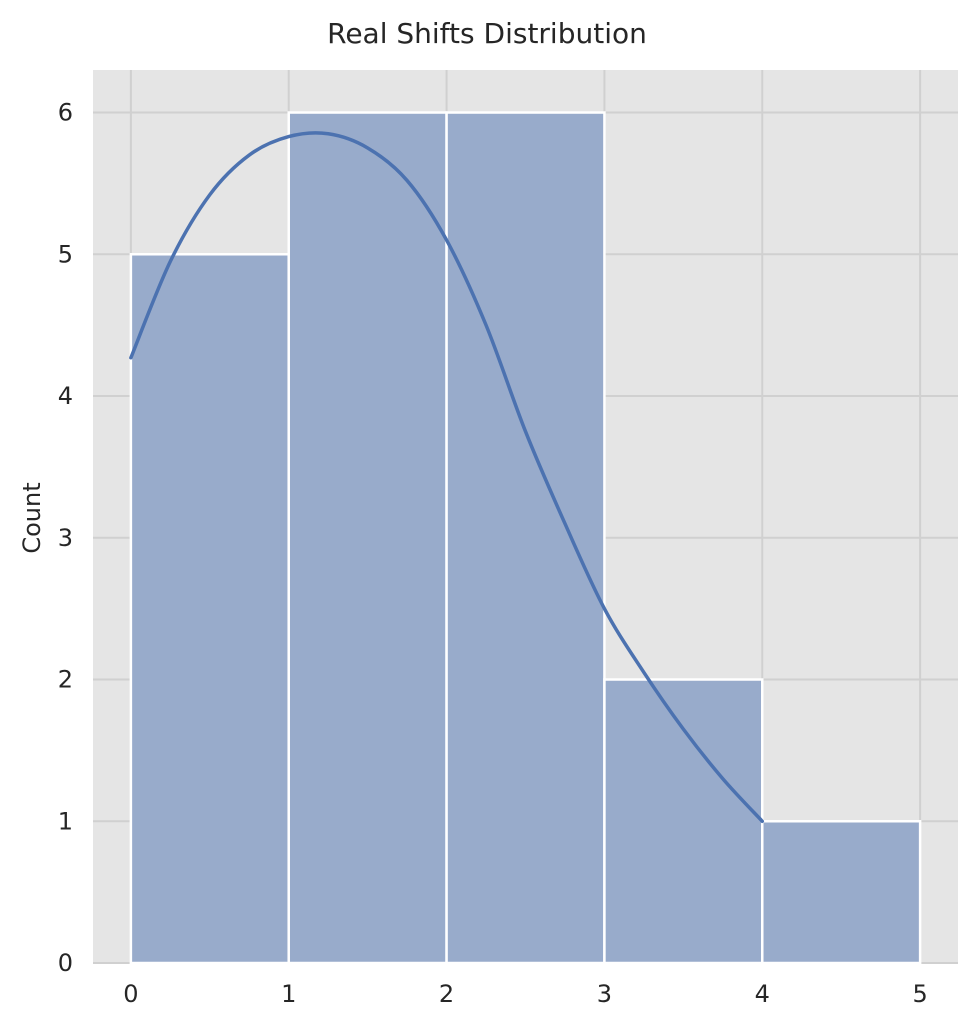  Describe the element at coordinates (288, 994) in the screenshot. I see `x-tick-label: 1` at that location.